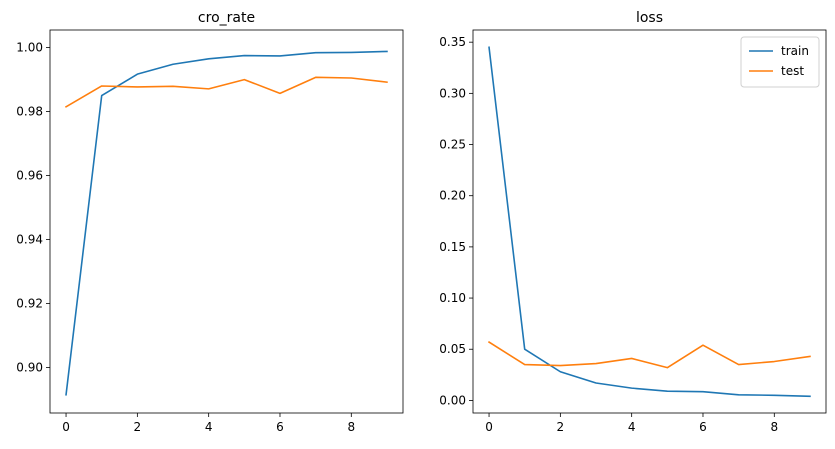 This screenshot has height=449, width=835. What do you see at coordinates (280, 427) in the screenshot?
I see `cro-rate-xtick-label: 6` at bounding box center [280, 427].